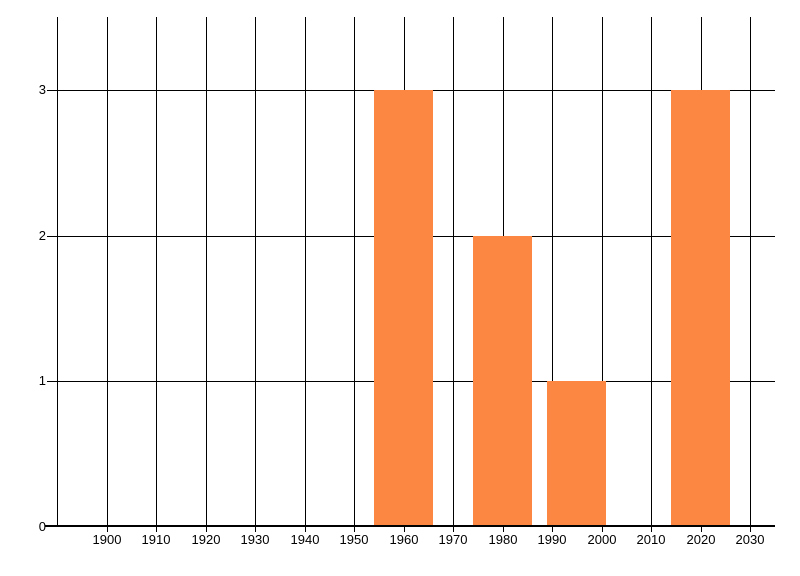  Describe the element at coordinates (42, 380) in the screenshot. I see `y-tick-label: 1` at that location.